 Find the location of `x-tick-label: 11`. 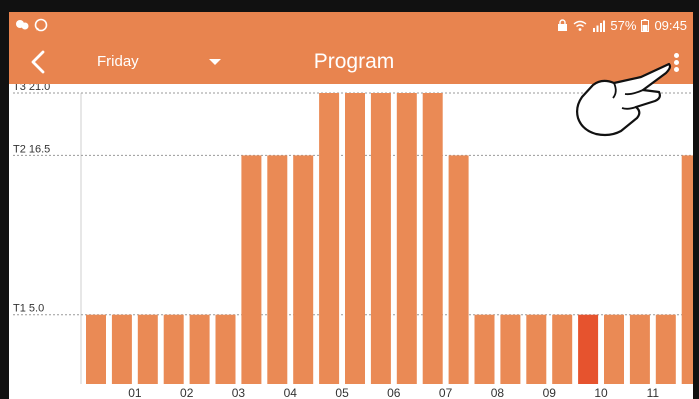

x-tick-label: 11 is located at coordinates (653, 392).